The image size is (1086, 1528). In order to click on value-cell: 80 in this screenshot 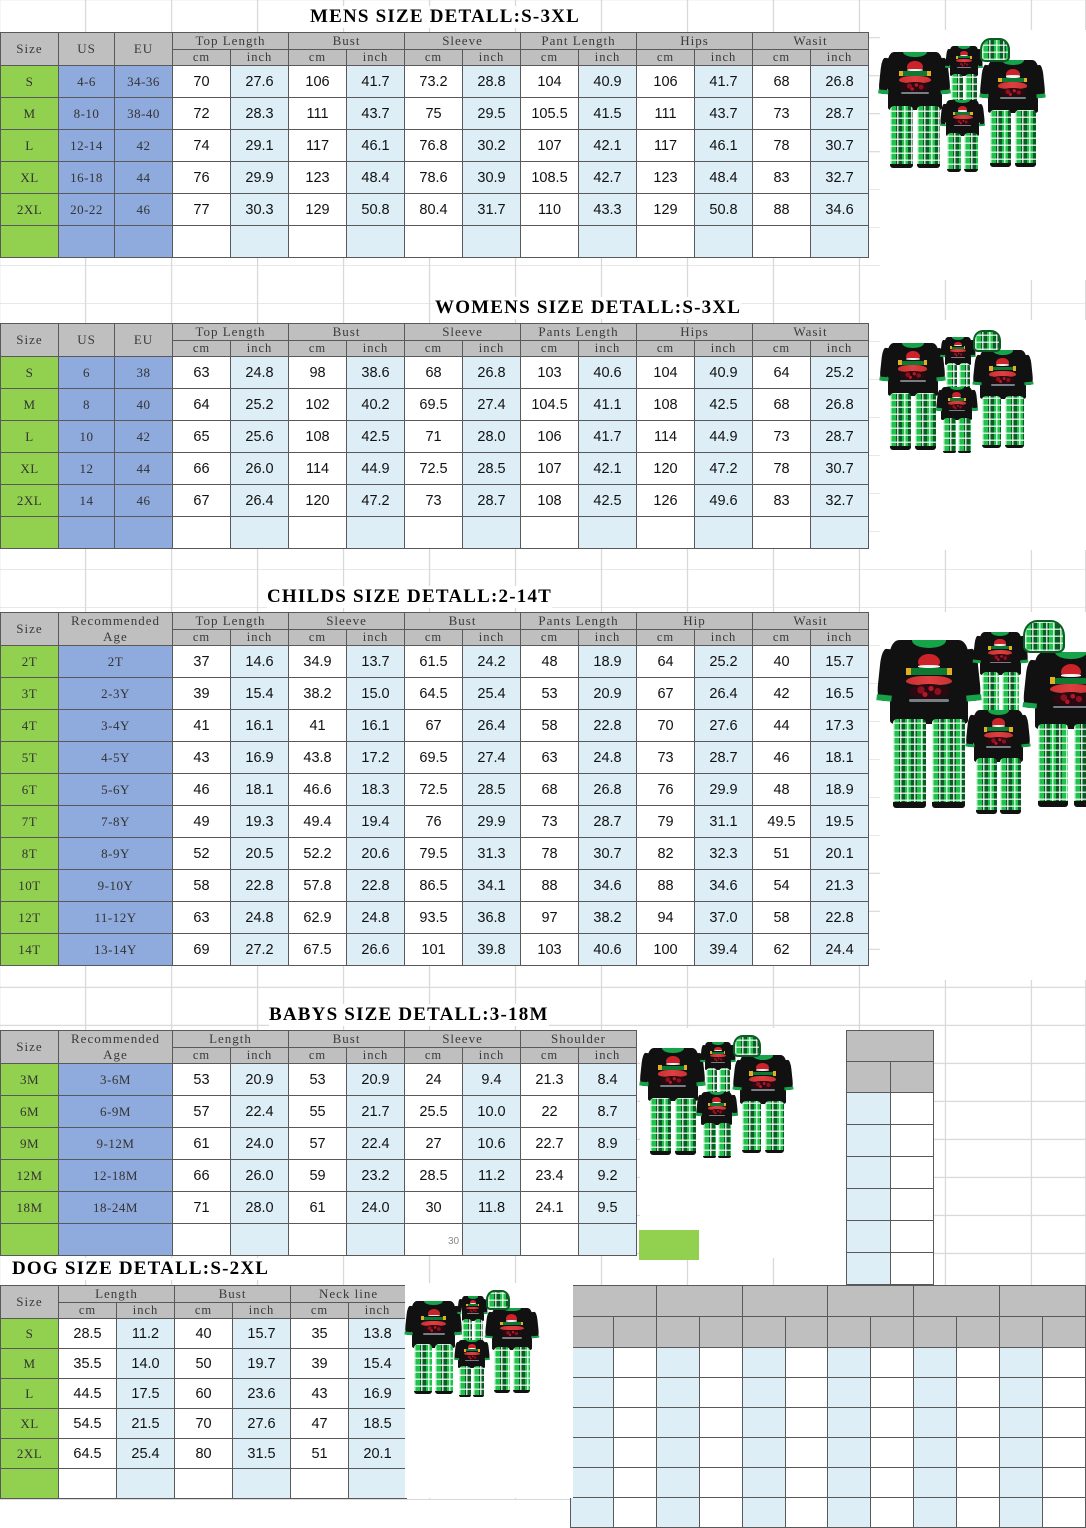, I will do `click(204, 1453)`.